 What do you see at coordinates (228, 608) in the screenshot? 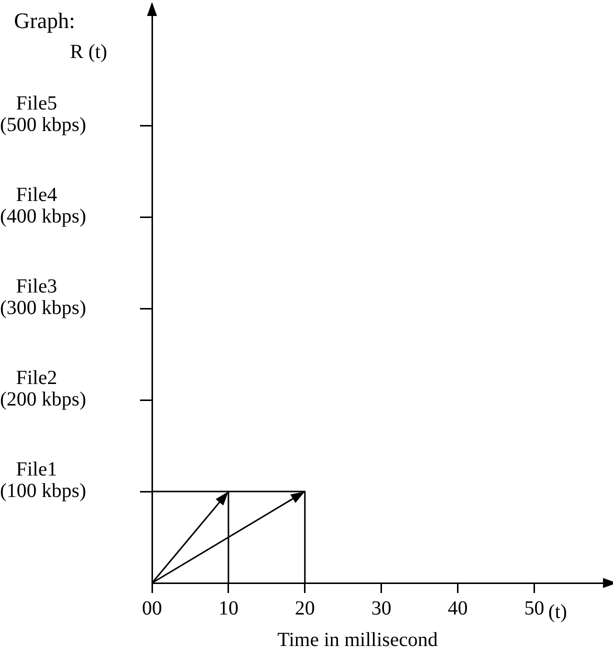
I see `x-tick-label: 10` at bounding box center [228, 608].